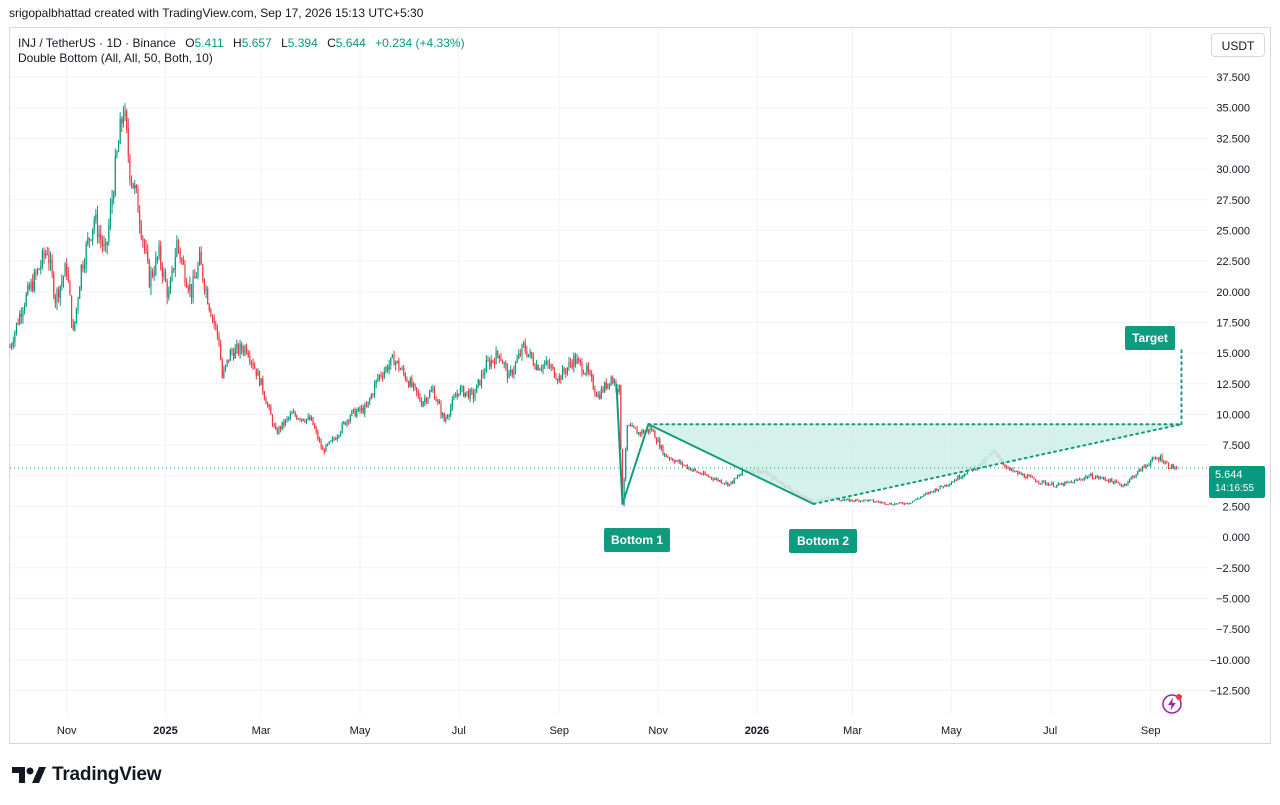 The image size is (1280, 805). I want to click on y-tick-label: 17.500, so click(1233, 323).